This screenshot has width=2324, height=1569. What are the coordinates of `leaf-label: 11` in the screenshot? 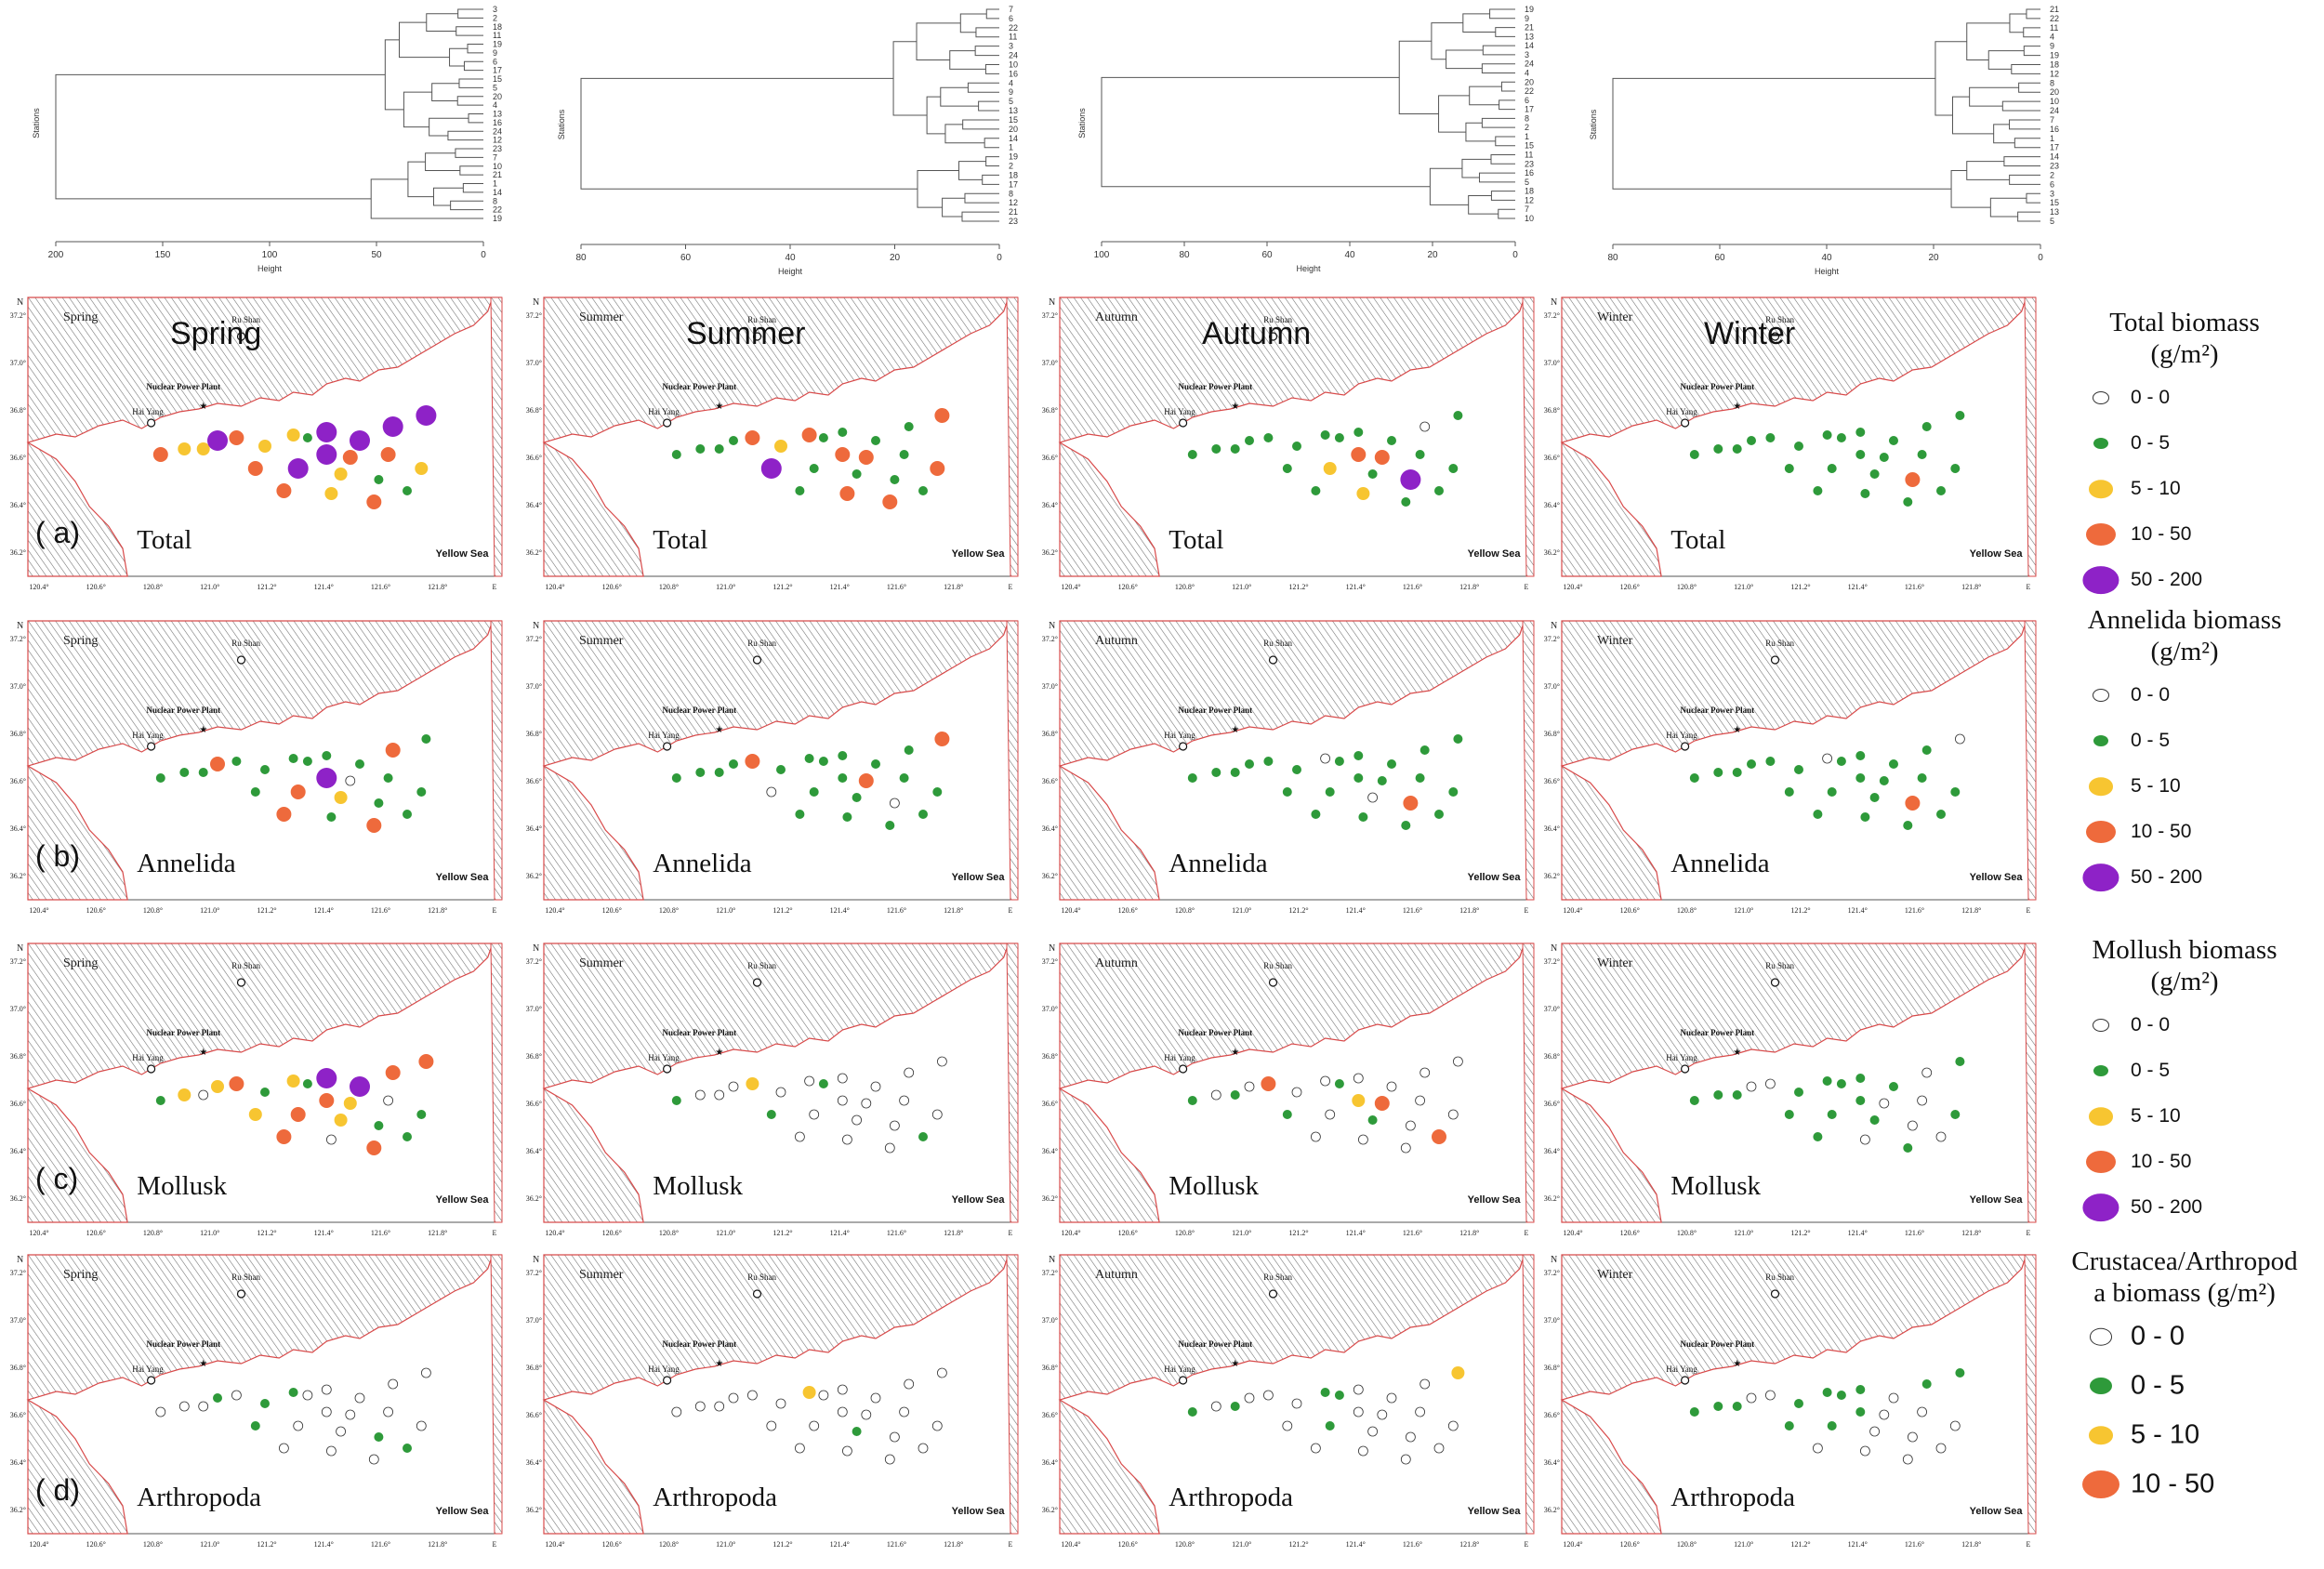 It's located at (1013, 37).